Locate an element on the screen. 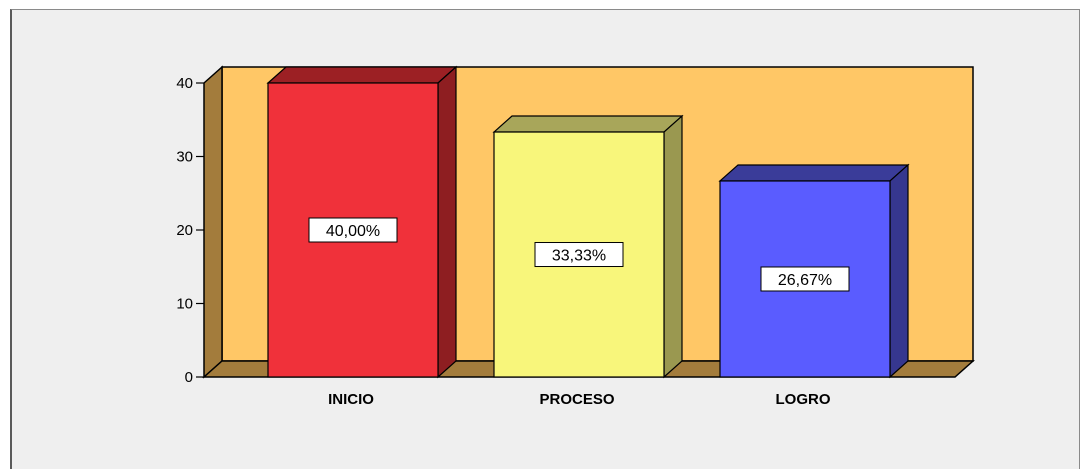 The height and width of the screenshot is (469, 1092). data-label: 33,33% is located at coordinates (579, 256).